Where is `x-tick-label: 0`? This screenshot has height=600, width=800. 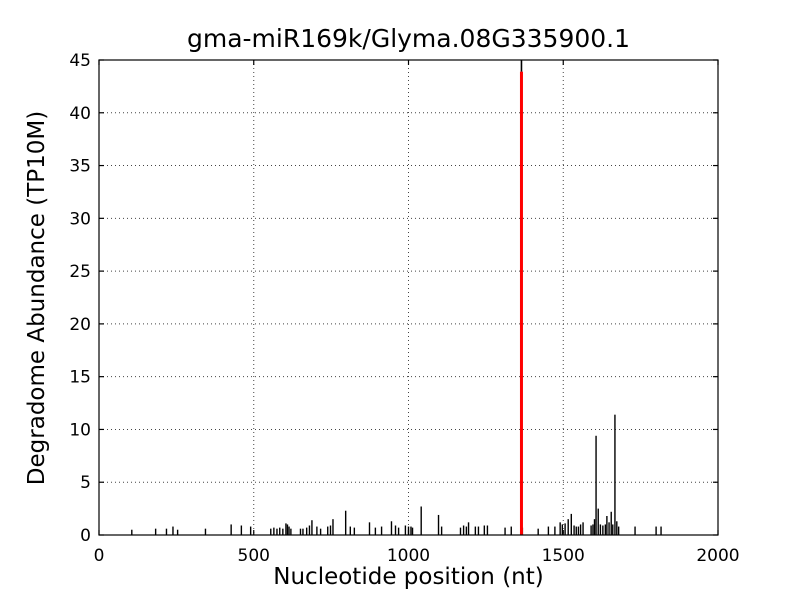
x-tick-label: 0 is located at coordinates (99, 556).